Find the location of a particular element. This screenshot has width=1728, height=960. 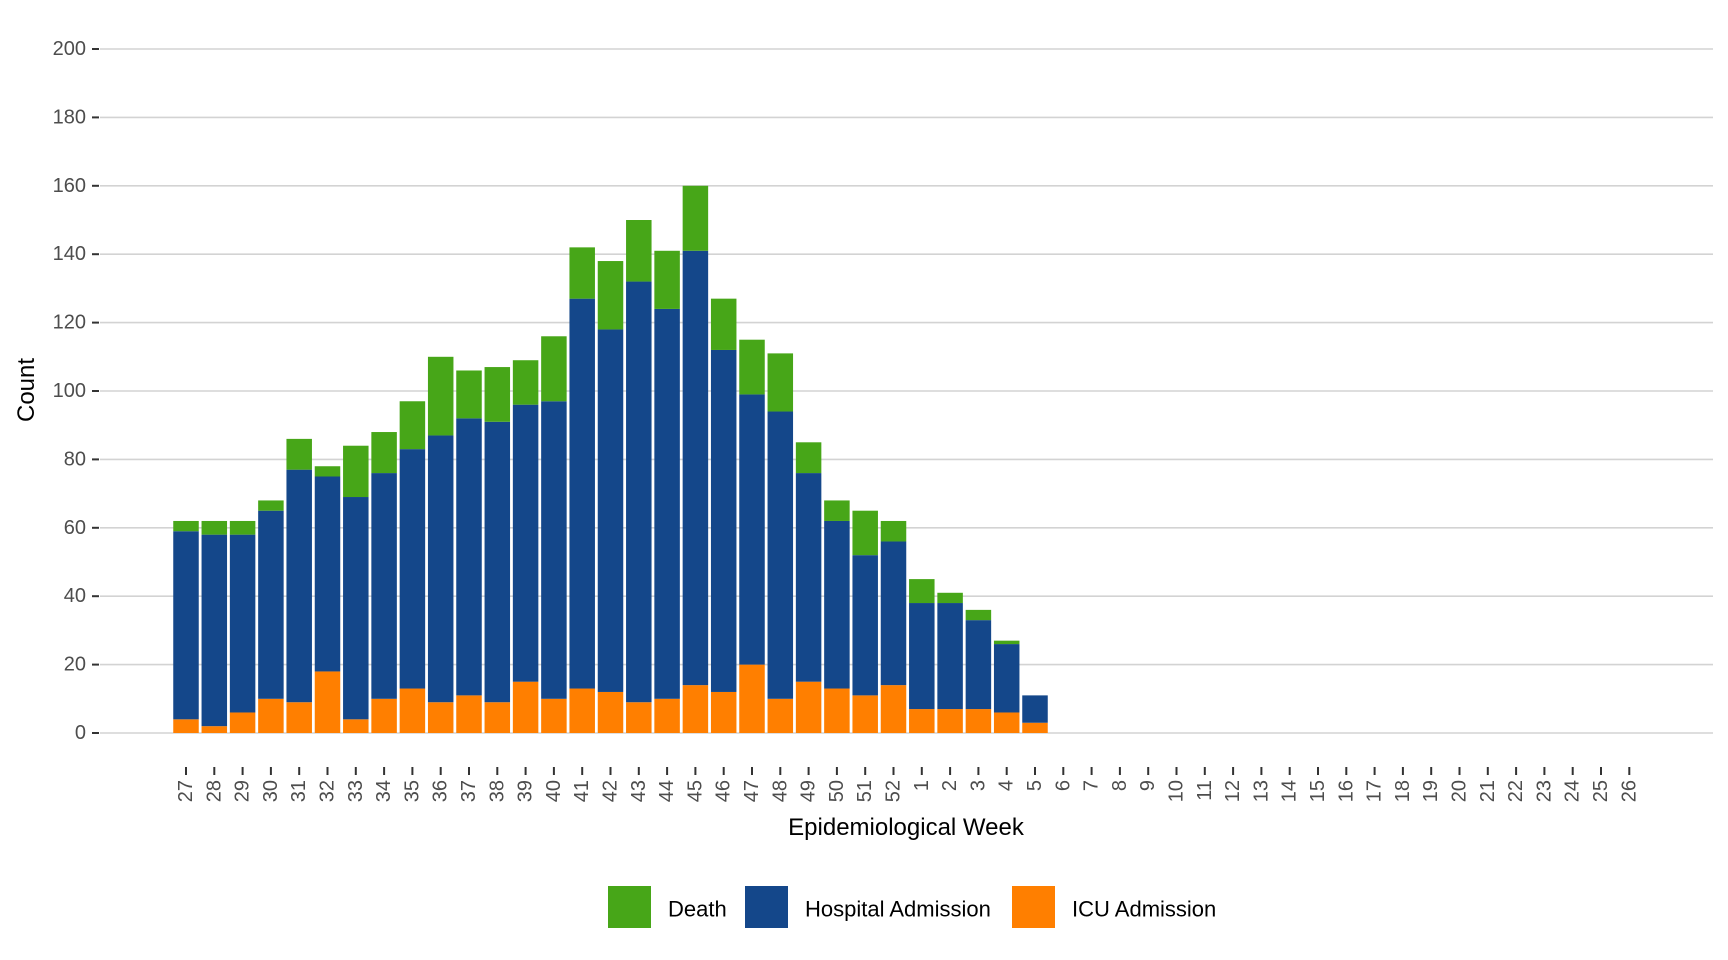

x-tick-label: 24 is located at coordinates (1573, 791).